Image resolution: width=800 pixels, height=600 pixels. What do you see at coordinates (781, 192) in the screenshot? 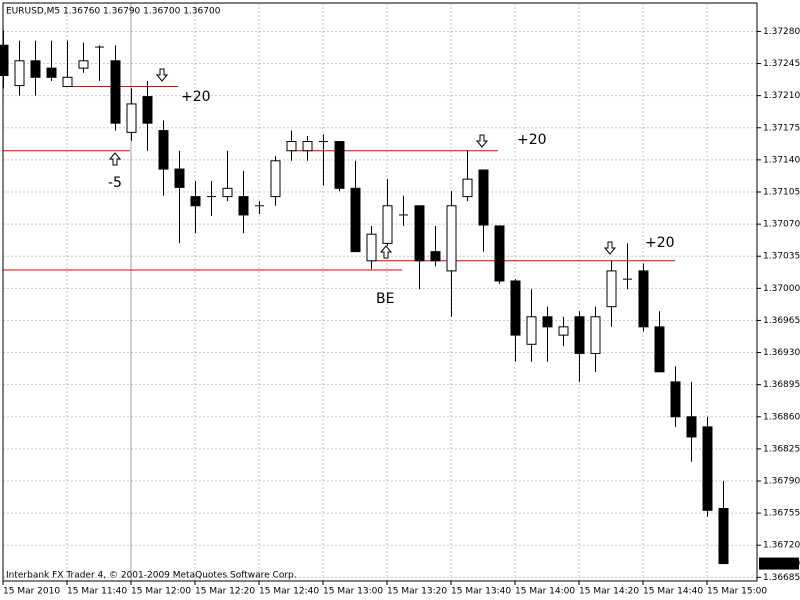
I see `y-tick-label: 1.37105` at bounding box center [781, 192].